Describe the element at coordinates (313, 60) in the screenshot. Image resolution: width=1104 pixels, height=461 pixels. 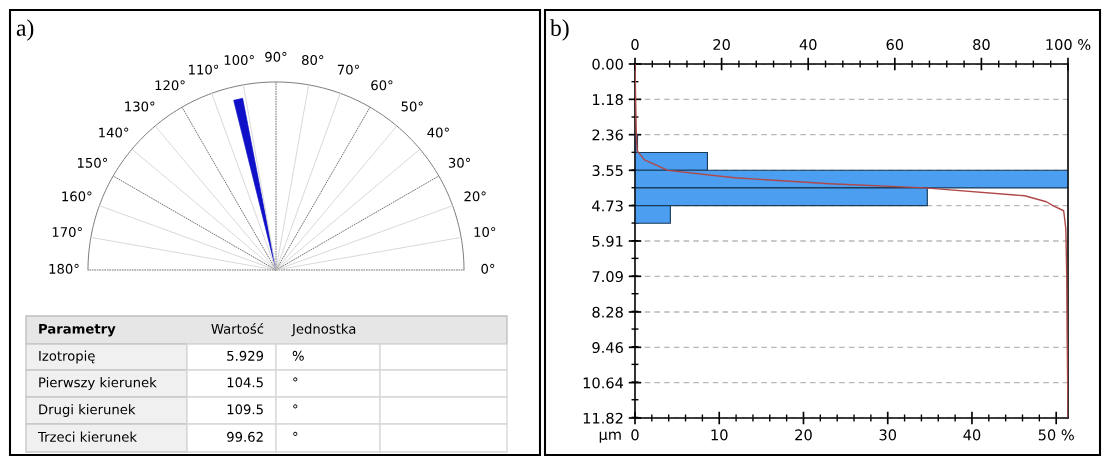
I see `text: 80°` at that location.